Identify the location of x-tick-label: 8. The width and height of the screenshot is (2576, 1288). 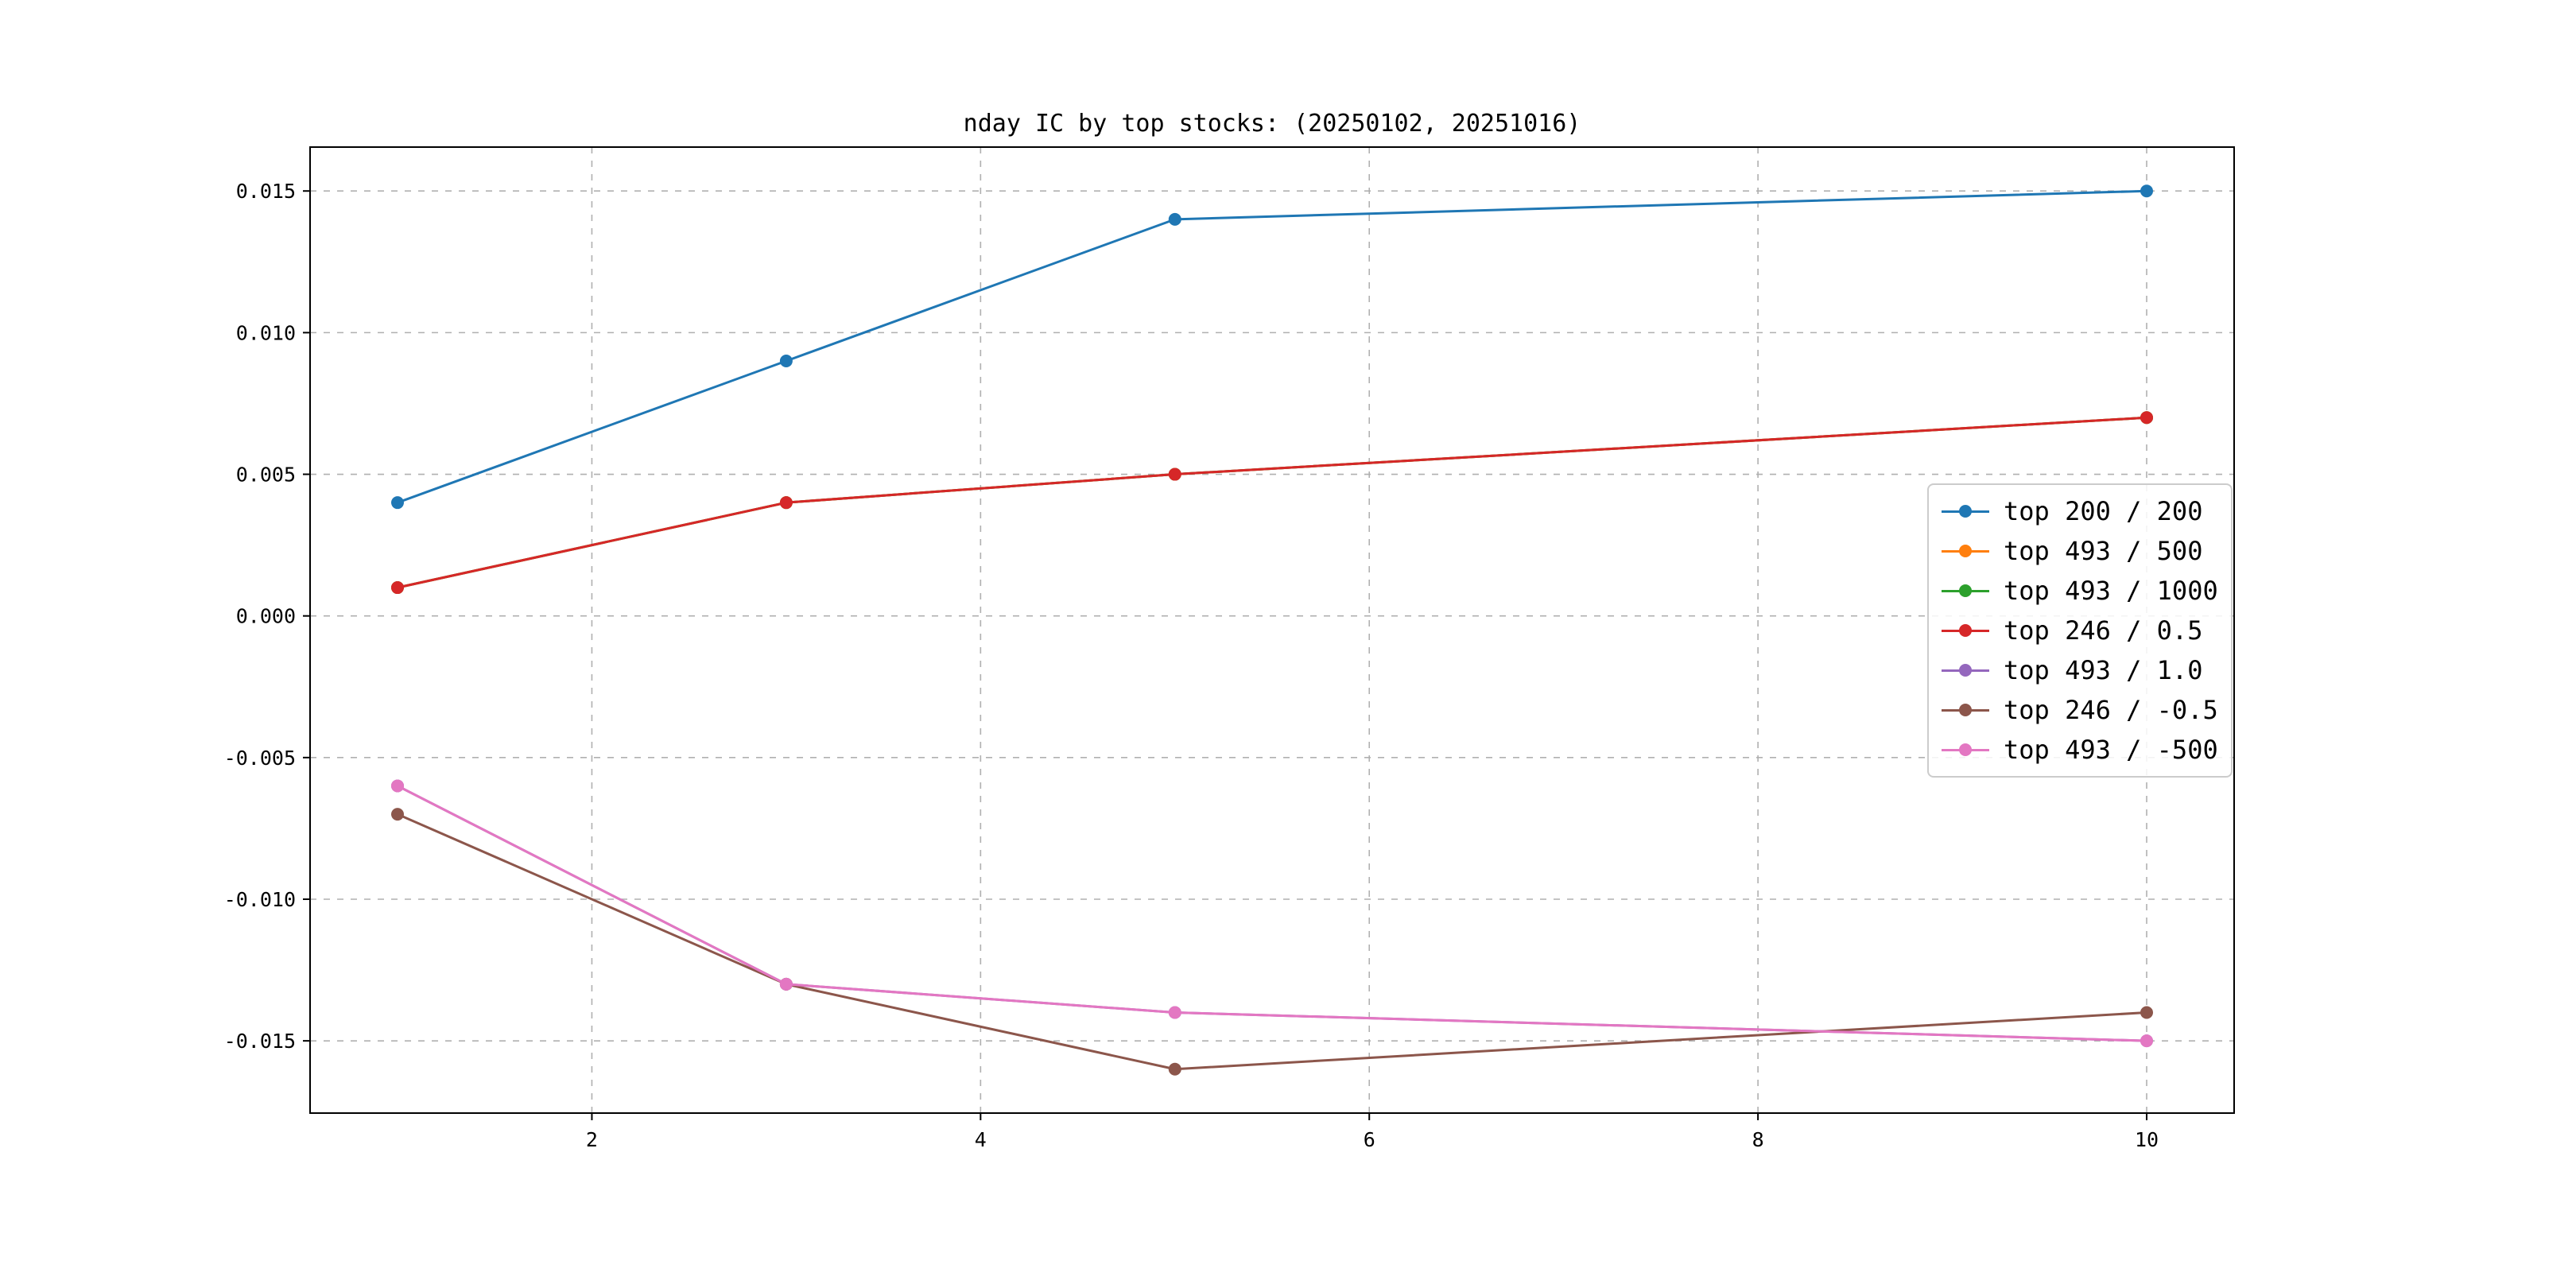
(1758, 1139).